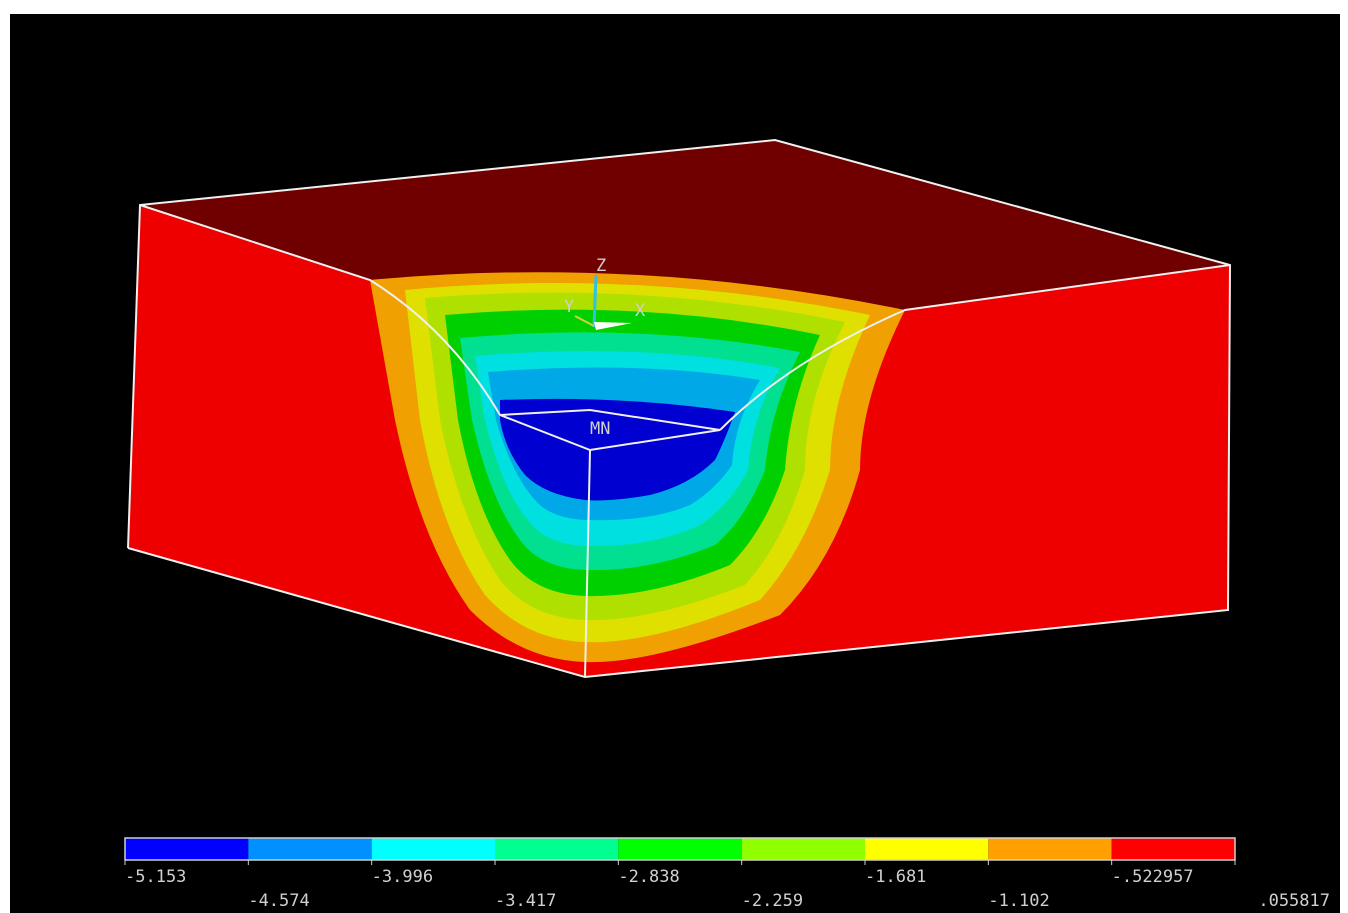 Image resolution: width=1348 pixels, height=913 pixels. What do you see at coordinates (772, 901) in the screenshot?
I see `legend-label: -2.259` at bounding box center [772, 901].